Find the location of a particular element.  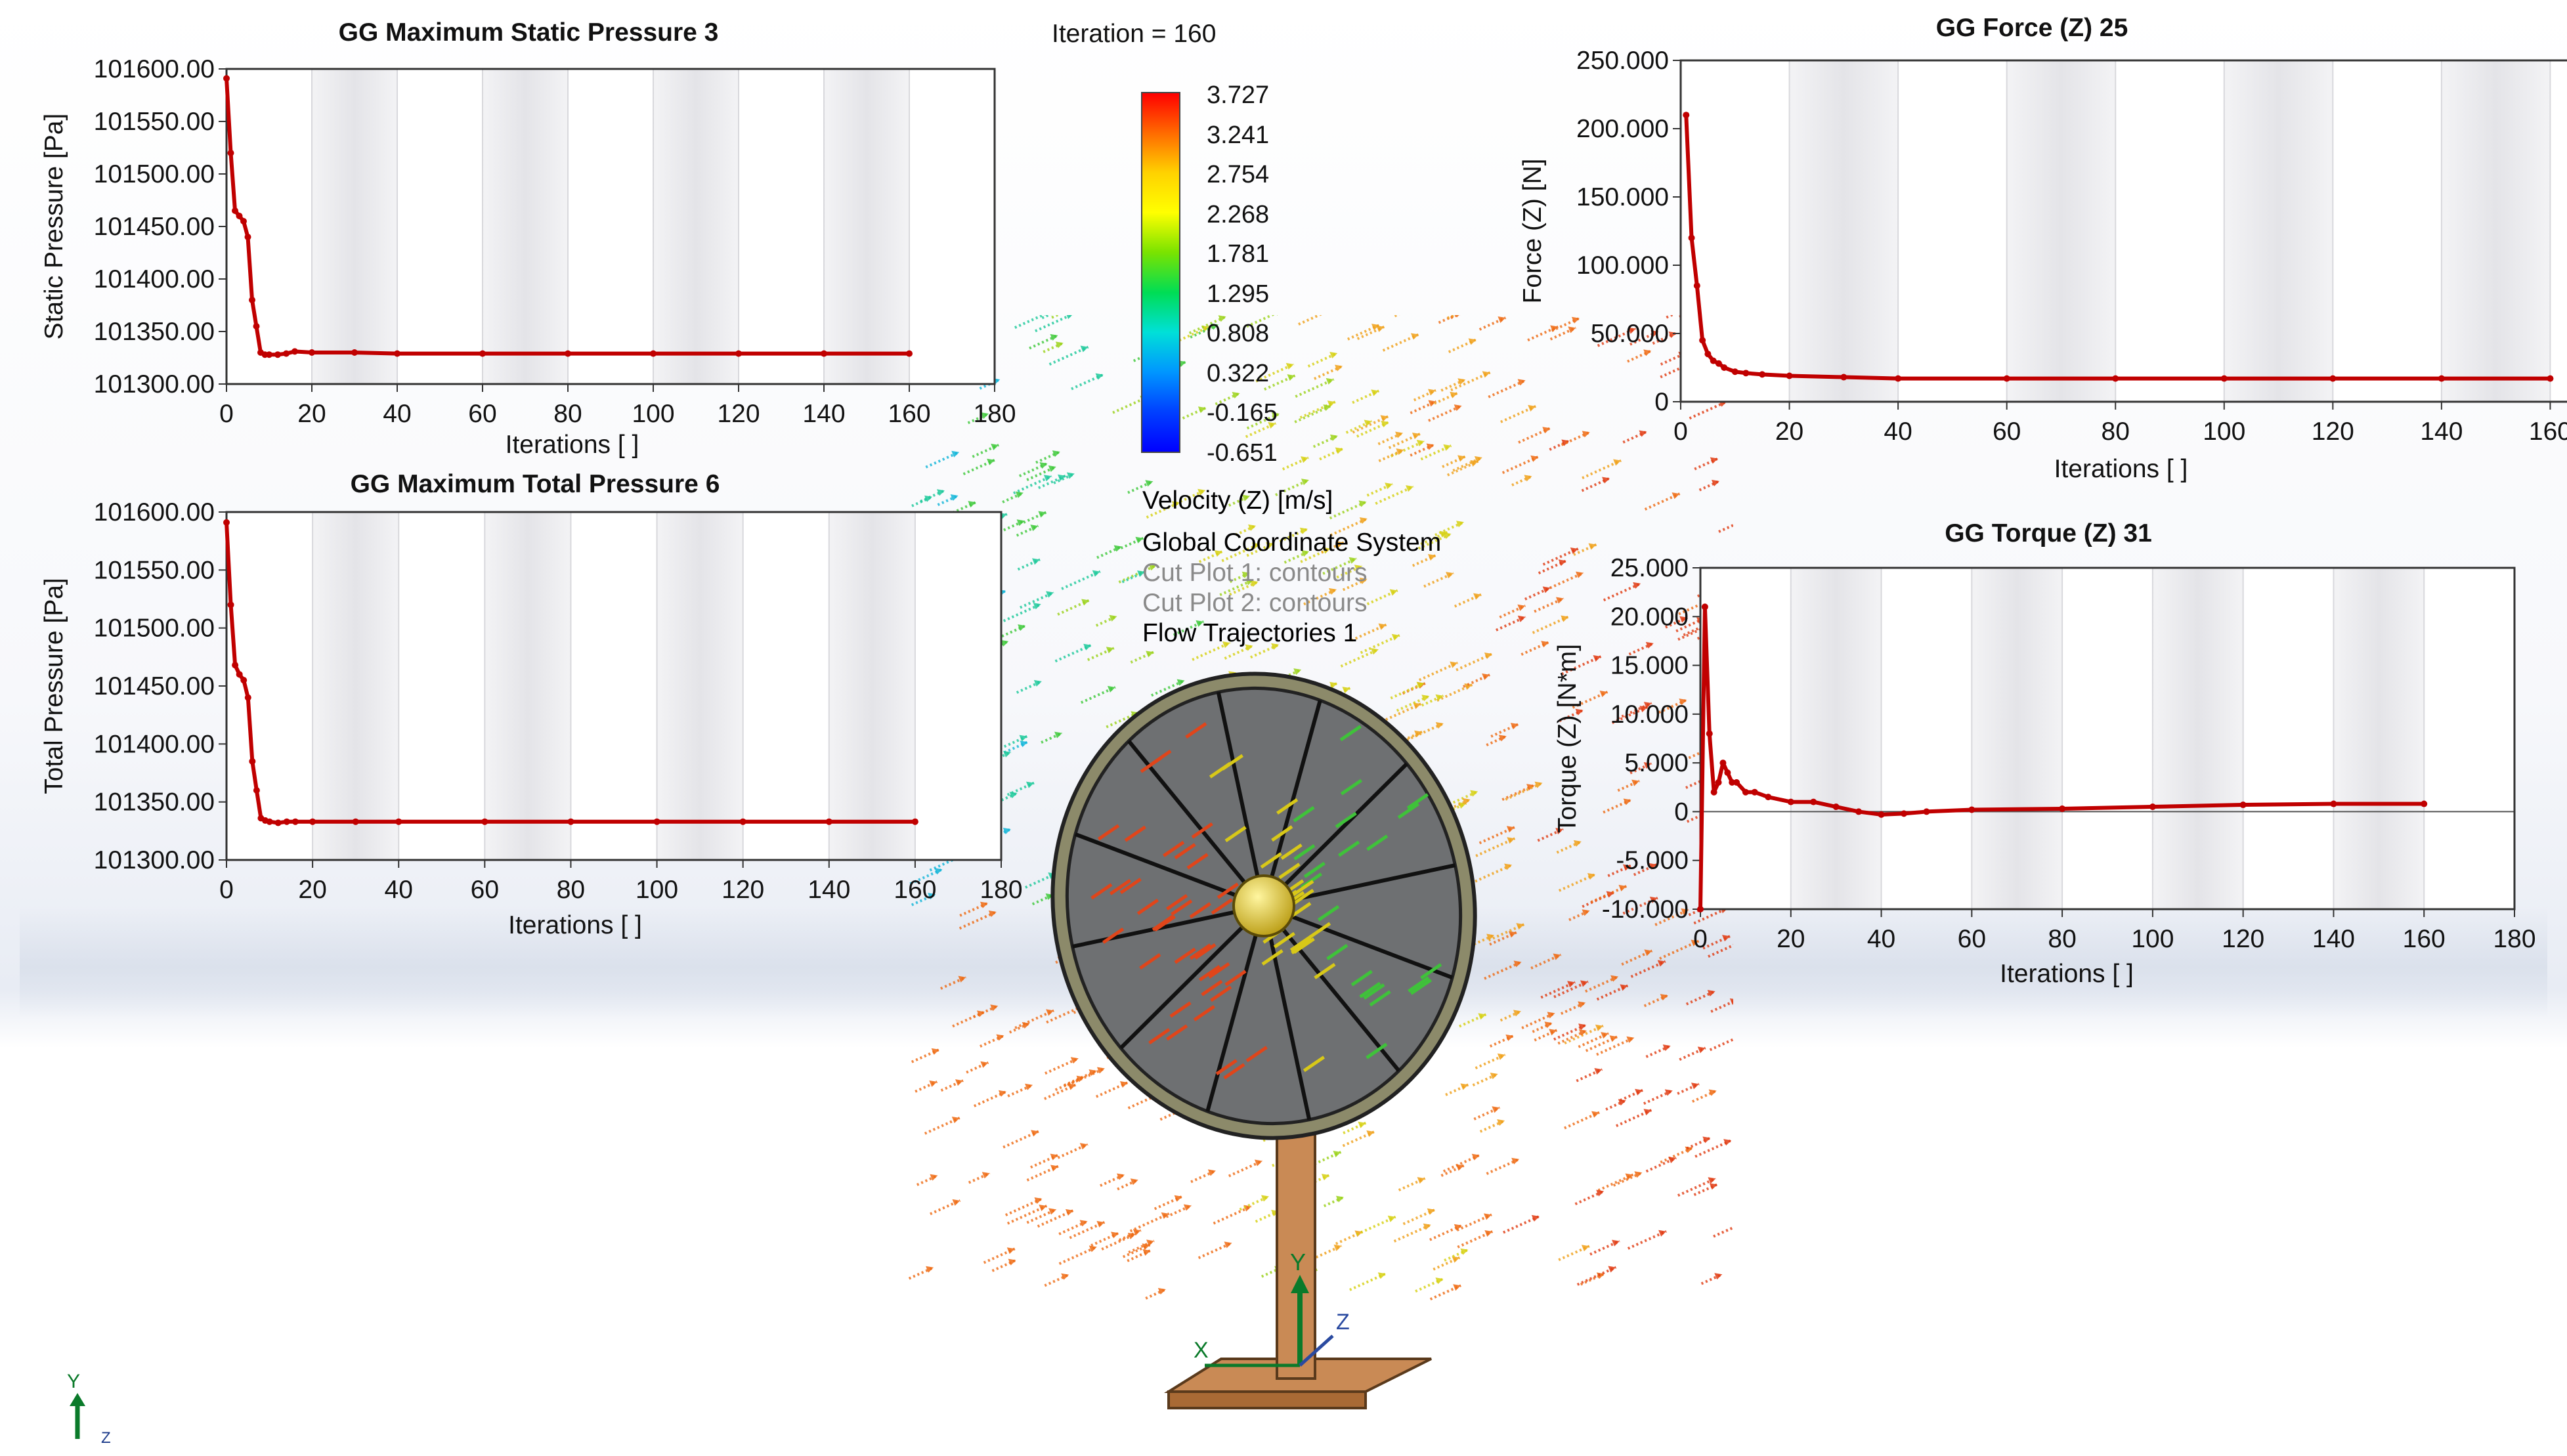

legend-item-flow-trajectories: Flow Trajectories 1 is located at coordinates (1250, 633).